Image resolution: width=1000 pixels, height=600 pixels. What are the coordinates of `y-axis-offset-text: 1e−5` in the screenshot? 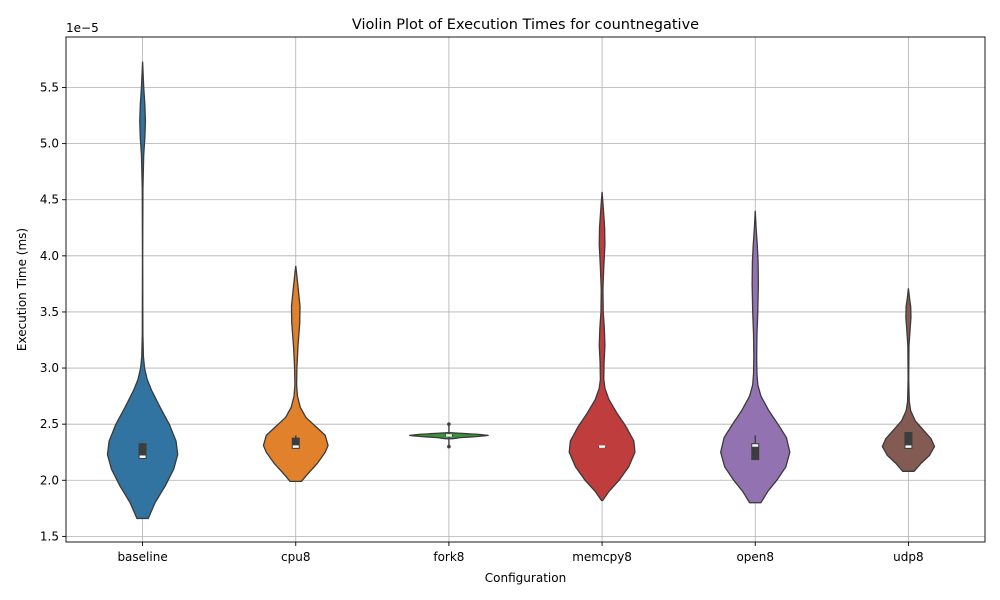 It's located at (82, 28).